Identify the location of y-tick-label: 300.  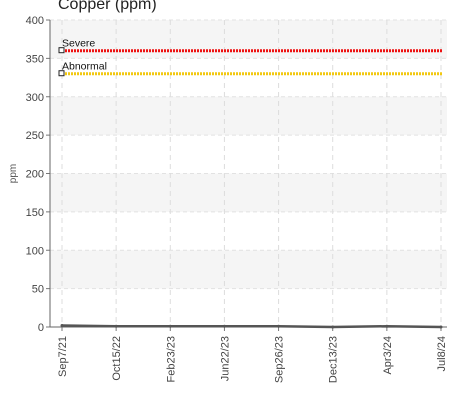
(35, 98).